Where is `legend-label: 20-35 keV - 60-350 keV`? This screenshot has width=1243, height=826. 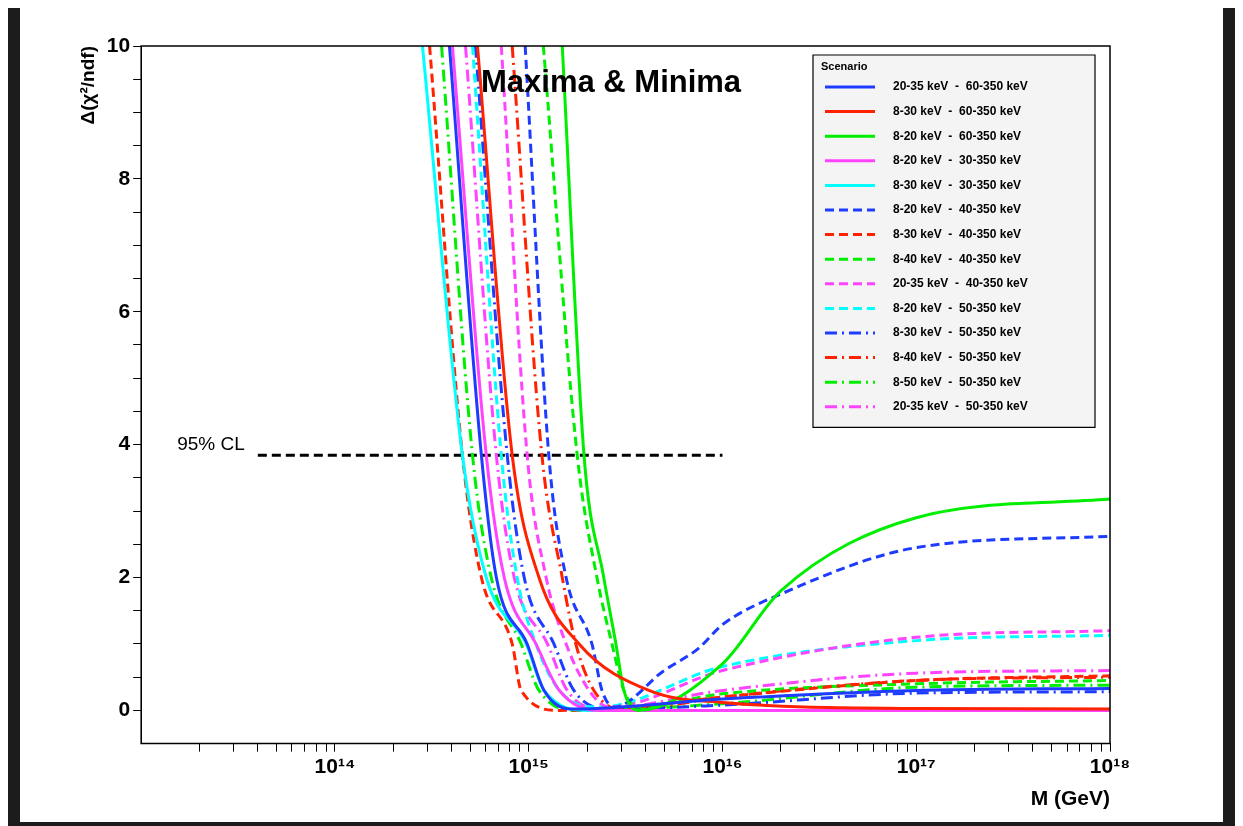
legend-label: 20-35 keV - 60-350 keV is located at coordinates (960, 86).